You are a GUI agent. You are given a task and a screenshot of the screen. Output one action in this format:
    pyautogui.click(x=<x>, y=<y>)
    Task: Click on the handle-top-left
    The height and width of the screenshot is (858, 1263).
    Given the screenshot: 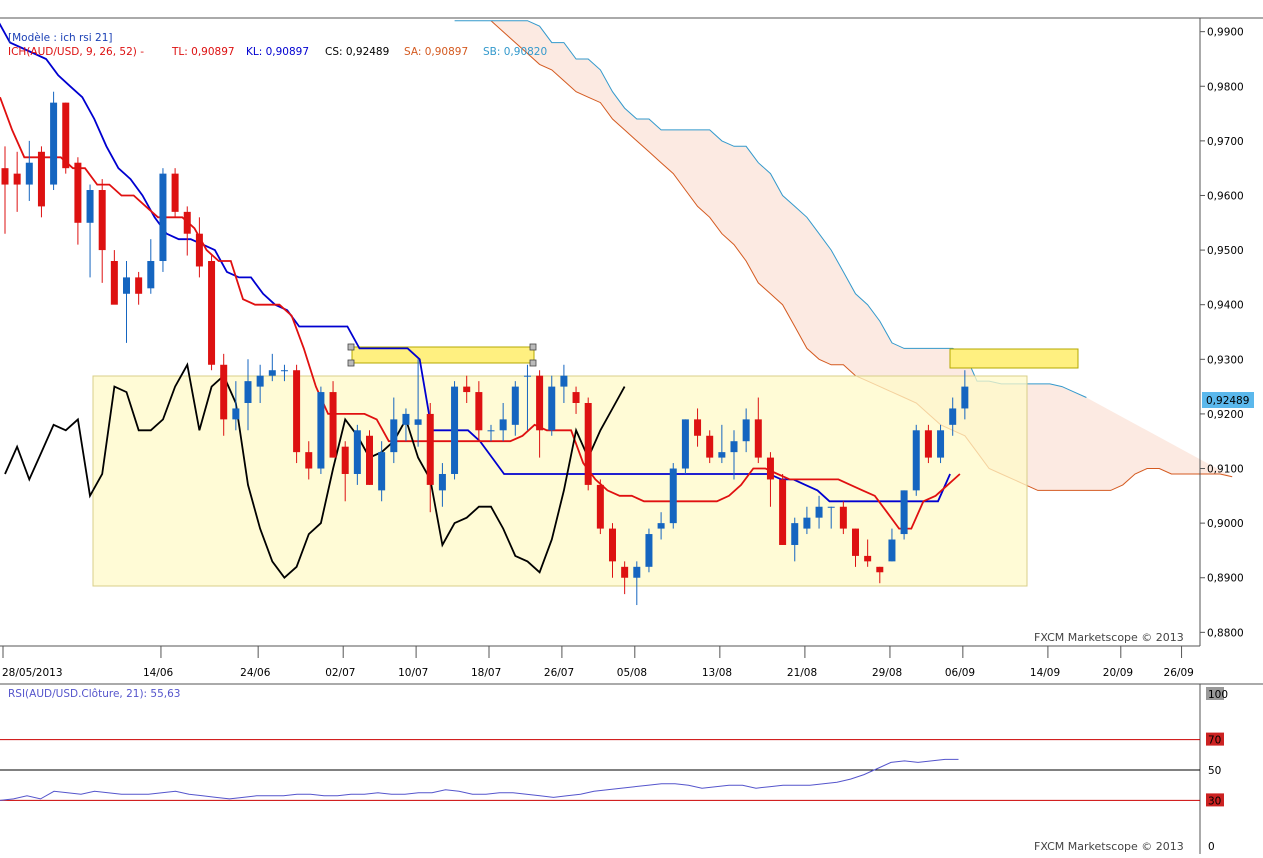 What is the action you would take?
    pyautogui.click(x=351, y=347)
    